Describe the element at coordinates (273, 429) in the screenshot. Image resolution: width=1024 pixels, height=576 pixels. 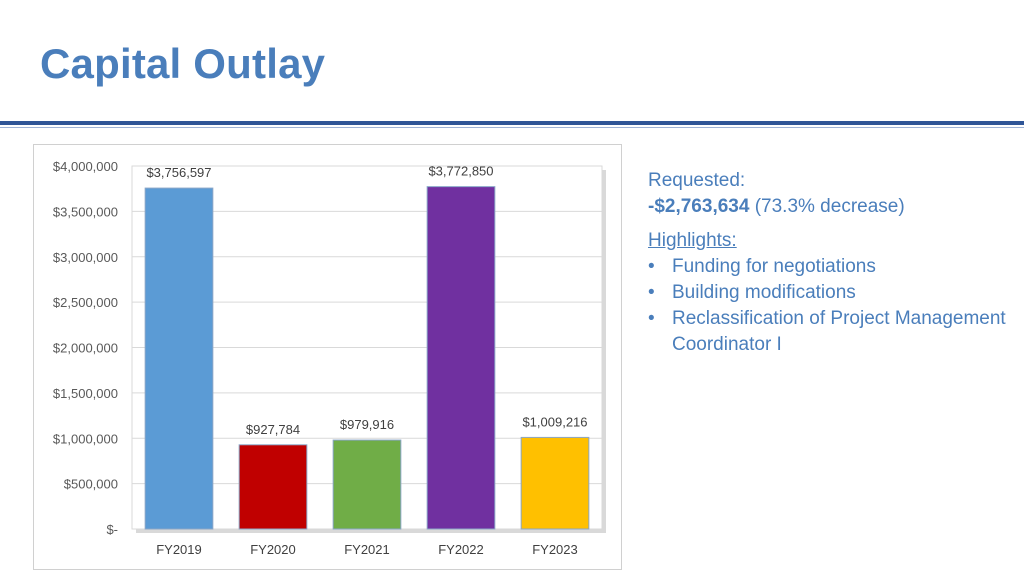
I see `data-label: $927,784` at that location.